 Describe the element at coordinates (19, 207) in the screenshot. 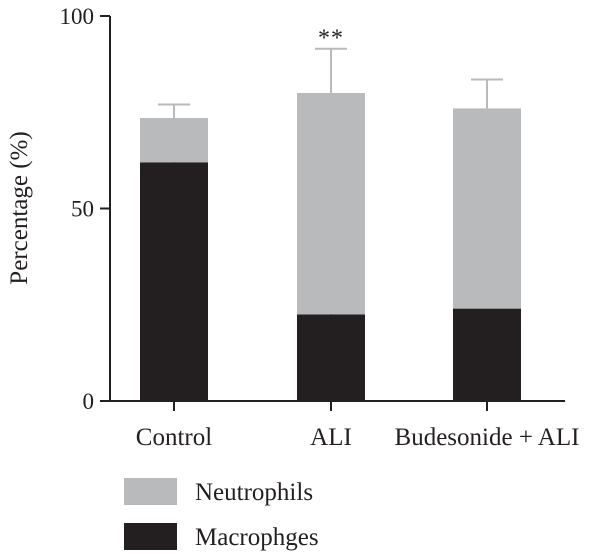

I see `y-axis-title: Percentage (%)` at that location.